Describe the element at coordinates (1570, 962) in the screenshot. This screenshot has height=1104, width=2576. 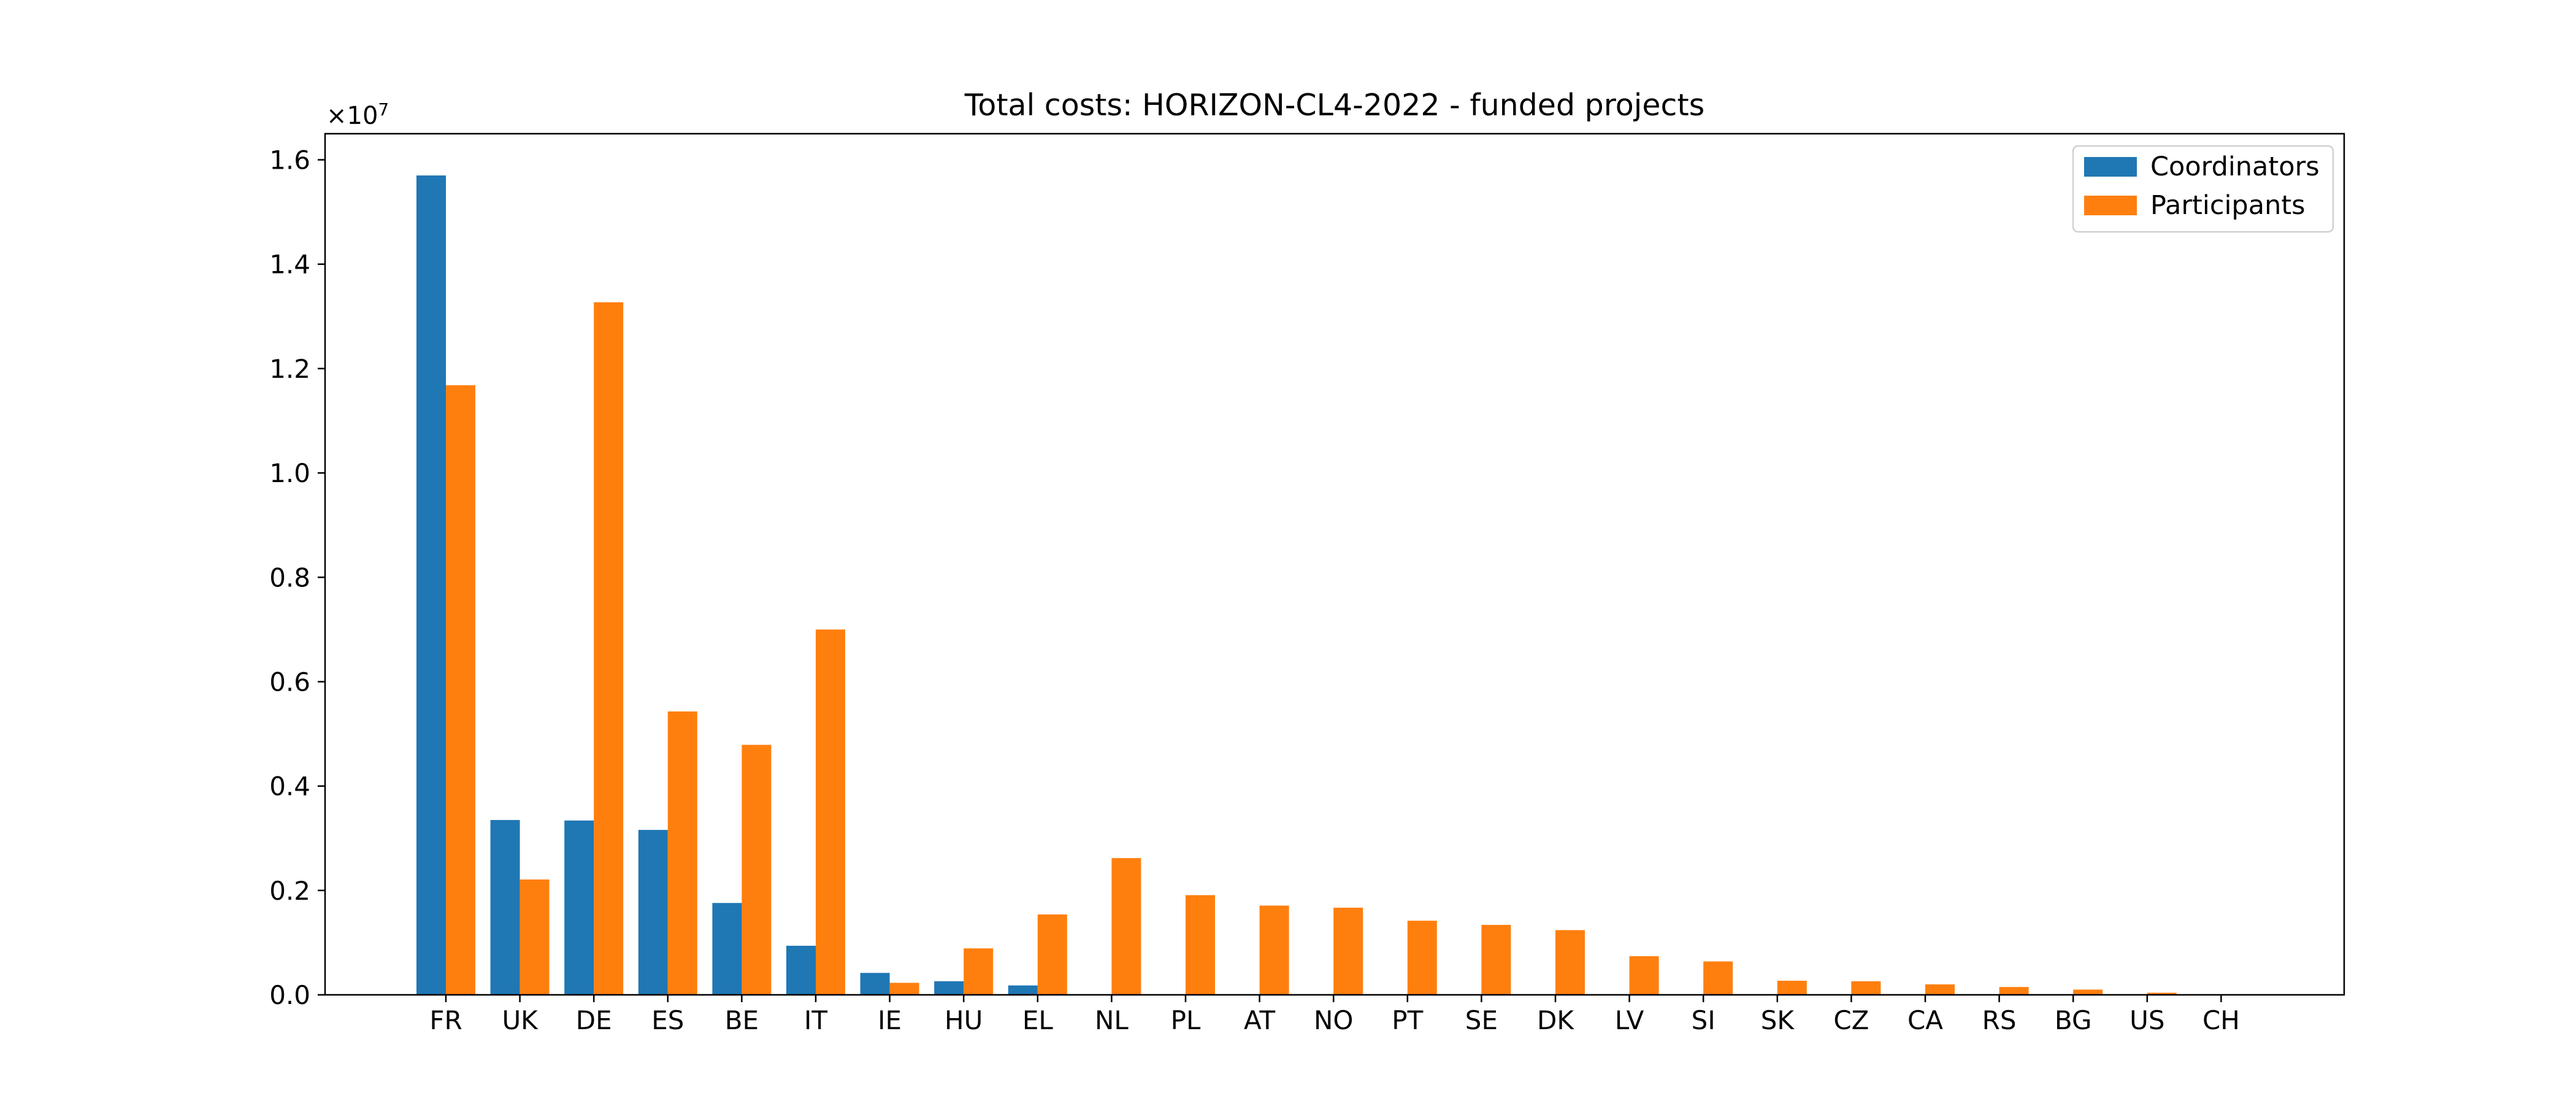
I see `bar-participants-dk` at that location.